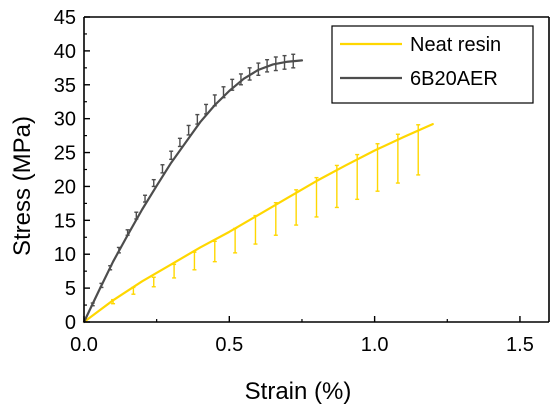  Describe the element at coordinates (22, 186) in the screenshot. I see `y-axis-title: Stress (MPa)` at that location.